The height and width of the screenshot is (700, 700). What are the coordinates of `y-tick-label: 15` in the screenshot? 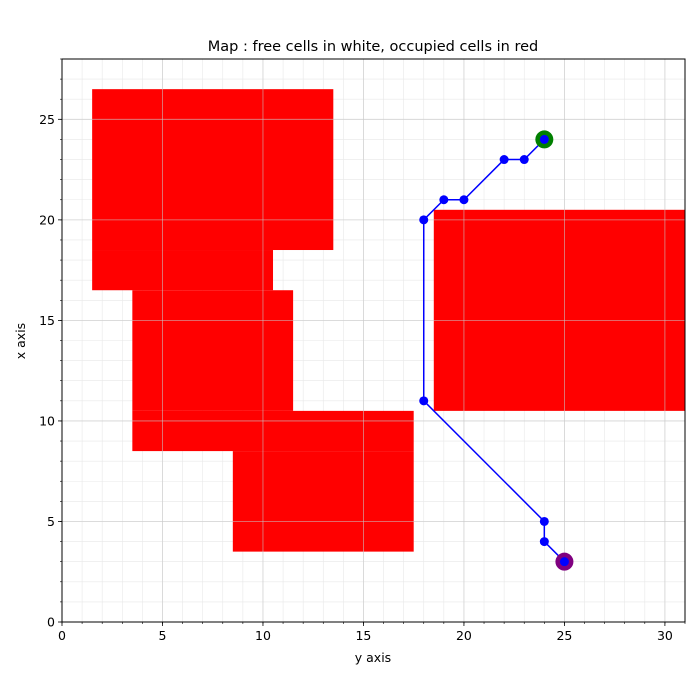 It's located at (47, 320).